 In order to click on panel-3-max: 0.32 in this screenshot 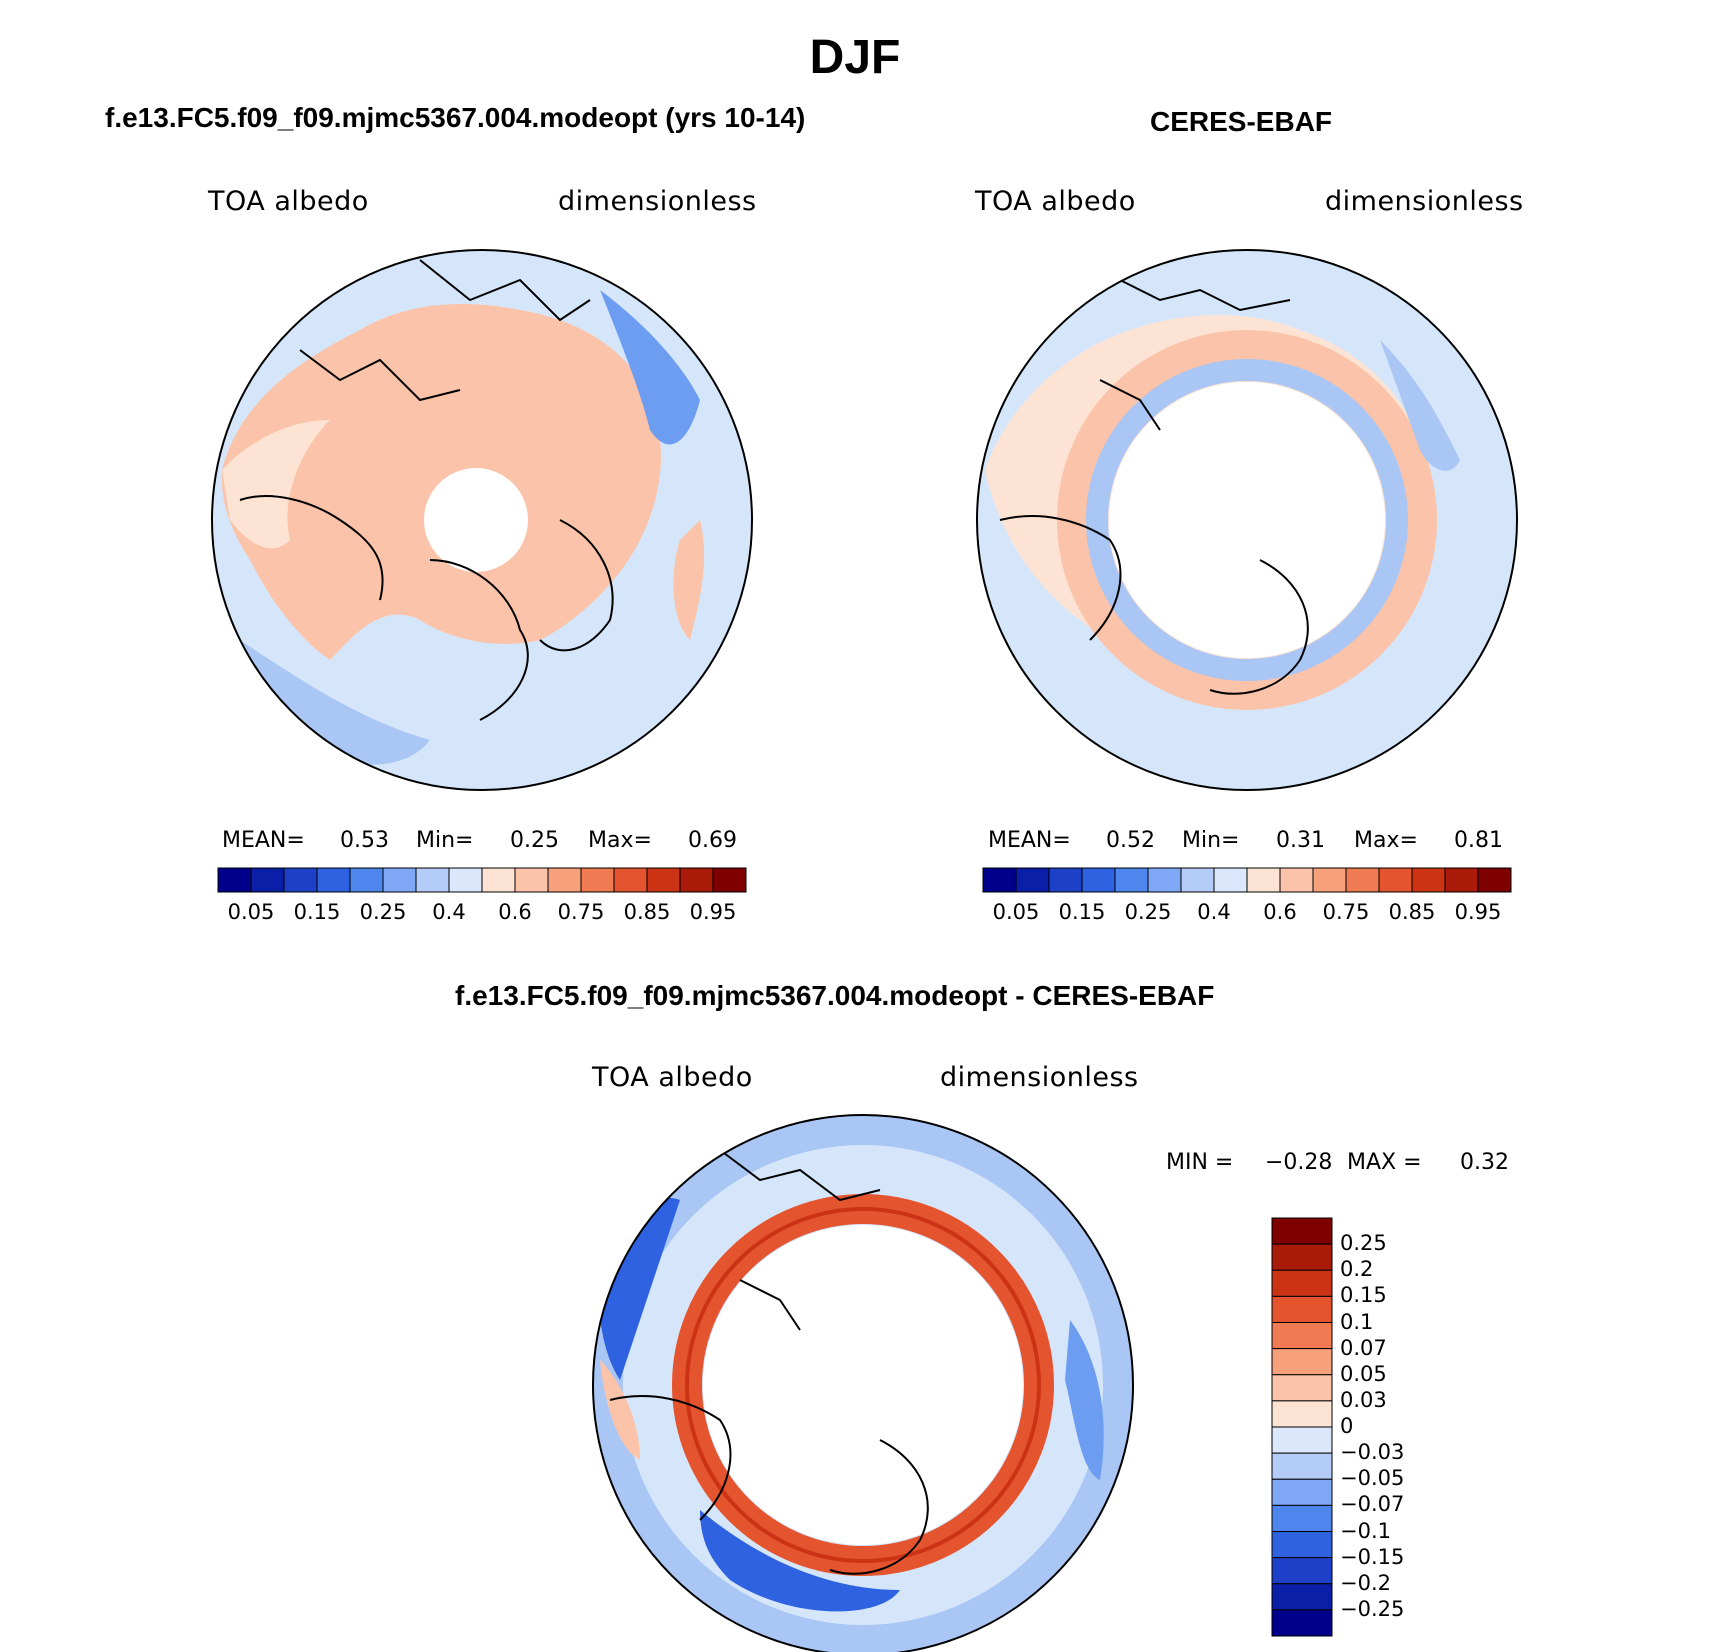, I will do `click(1484, 1162)`.